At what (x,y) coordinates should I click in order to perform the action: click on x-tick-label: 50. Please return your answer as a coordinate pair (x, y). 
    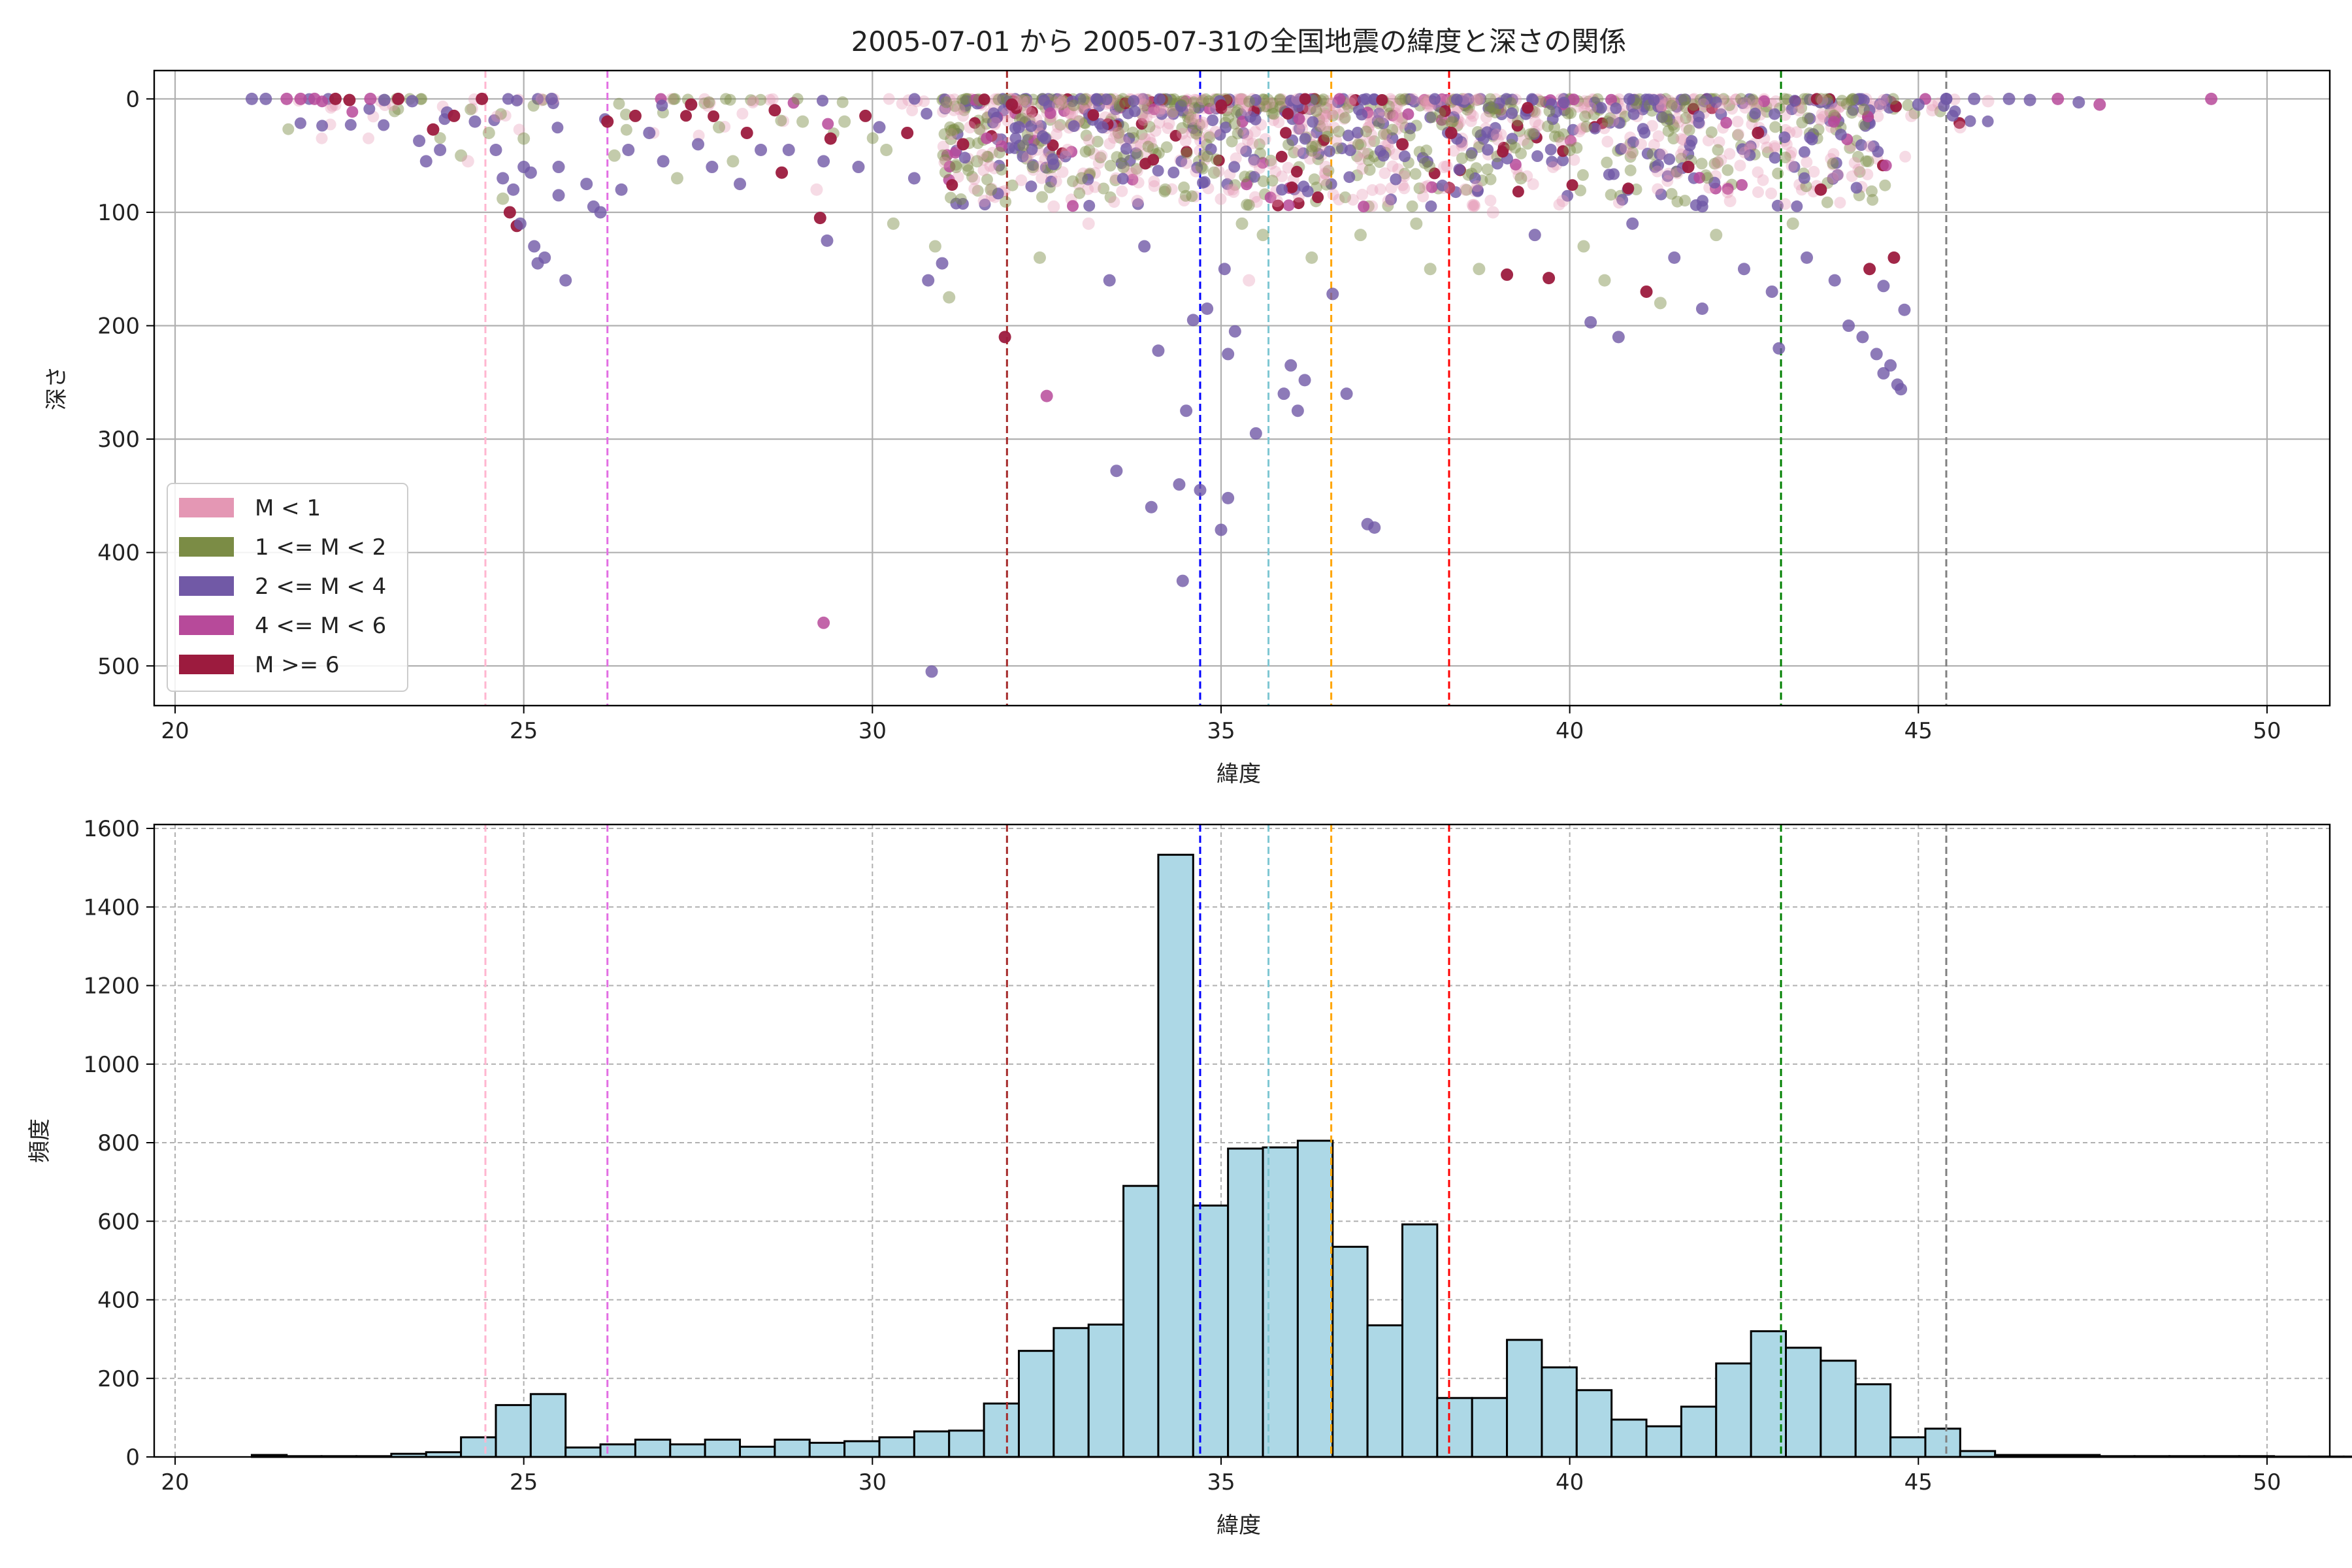
    Looking at the image, I should click on (2267, 1482).